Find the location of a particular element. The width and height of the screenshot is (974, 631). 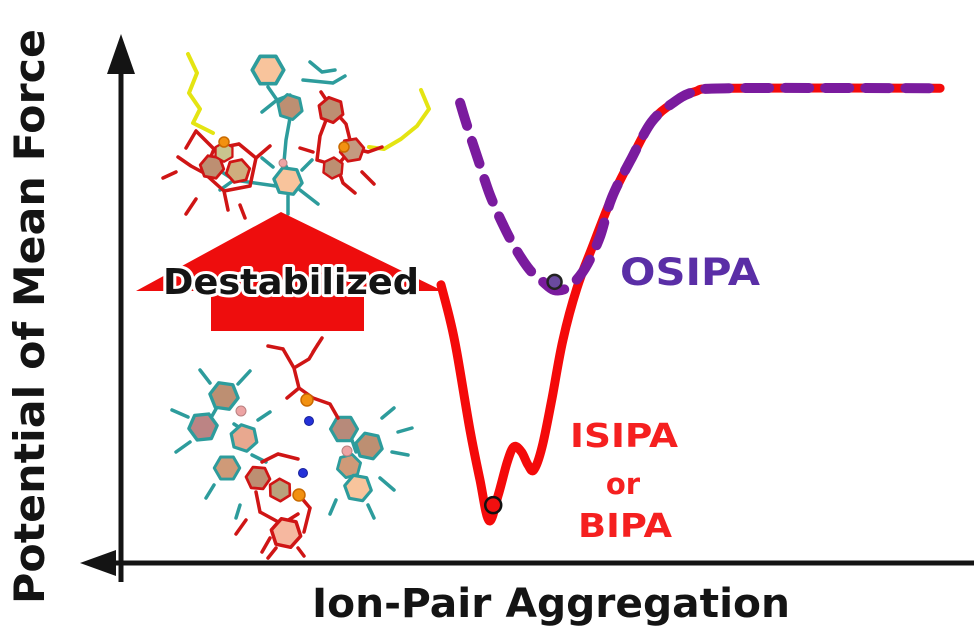

y-axis-label: Potential of Mean Force is located at coordinates (29, 316).